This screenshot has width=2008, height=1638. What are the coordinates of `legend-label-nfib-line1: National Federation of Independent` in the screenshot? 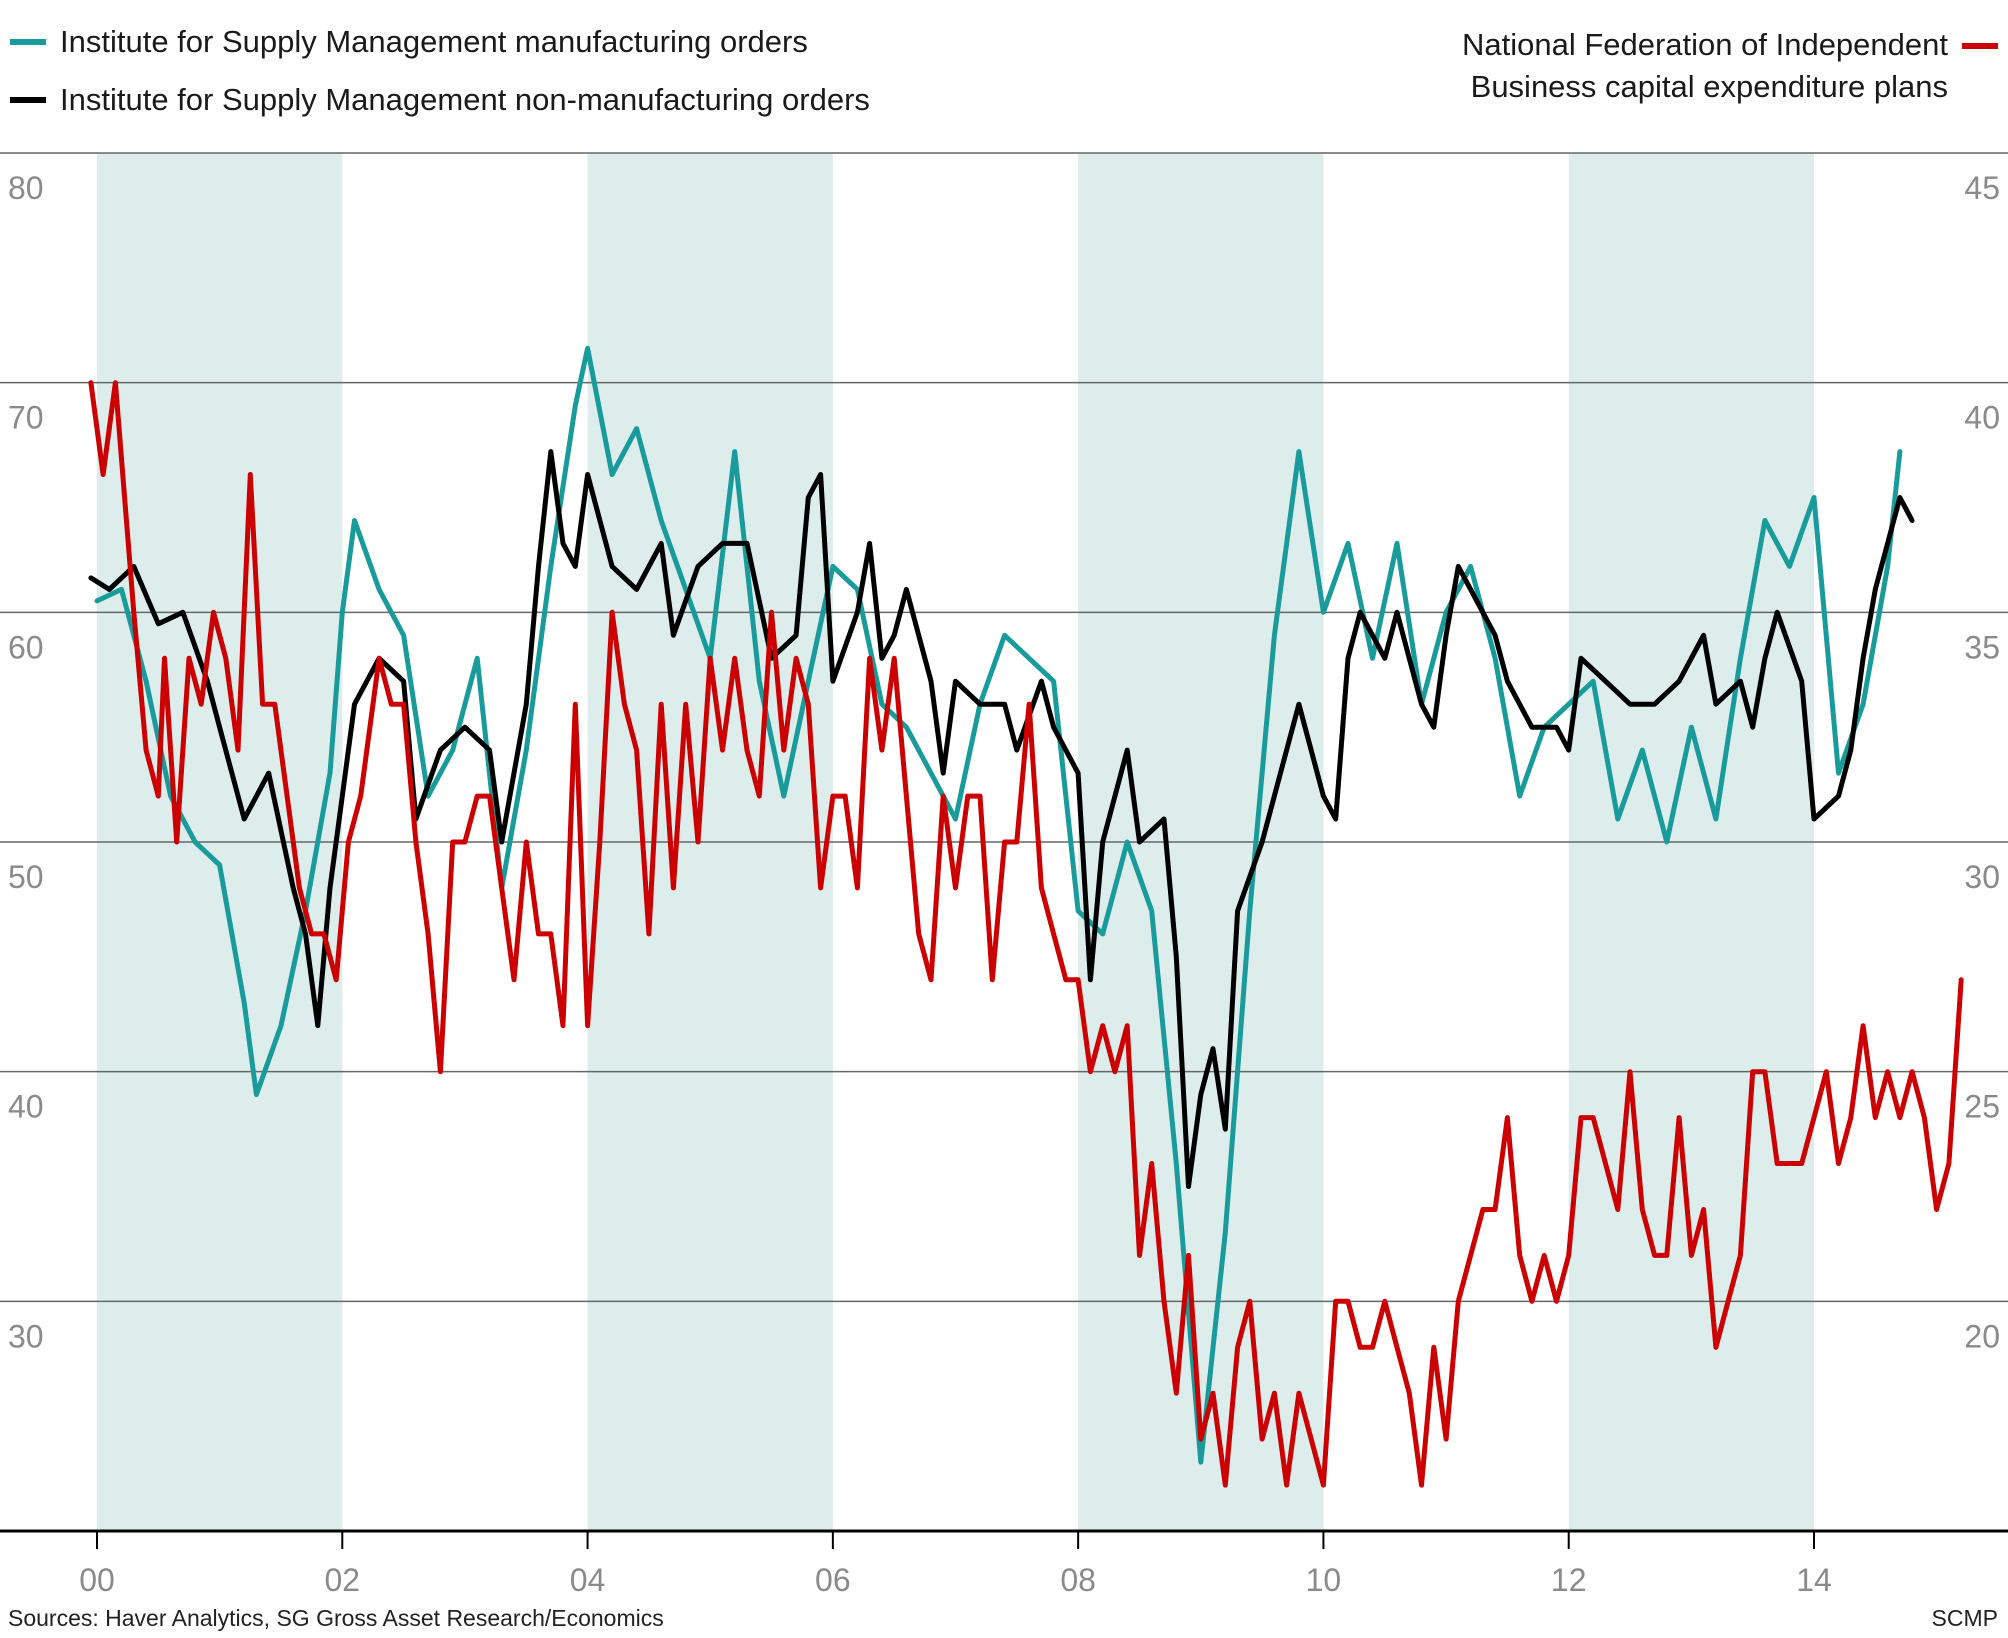 It's located at (1704, 44).